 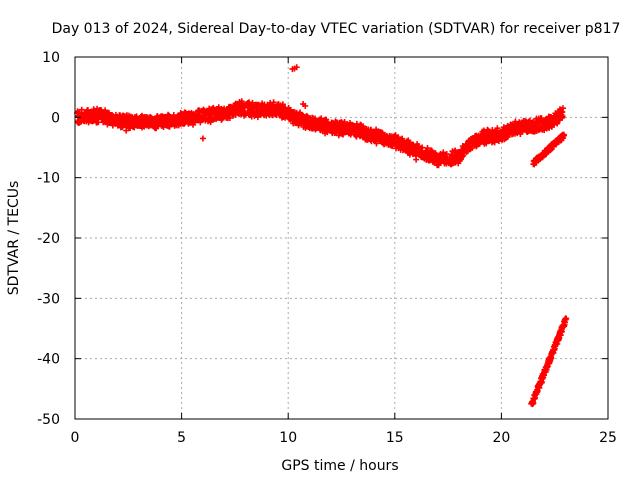 What do you see at coordinates (75, 438) in the screenshot?
I see `x-tick-label: 0` at bounding box center [75, 438].